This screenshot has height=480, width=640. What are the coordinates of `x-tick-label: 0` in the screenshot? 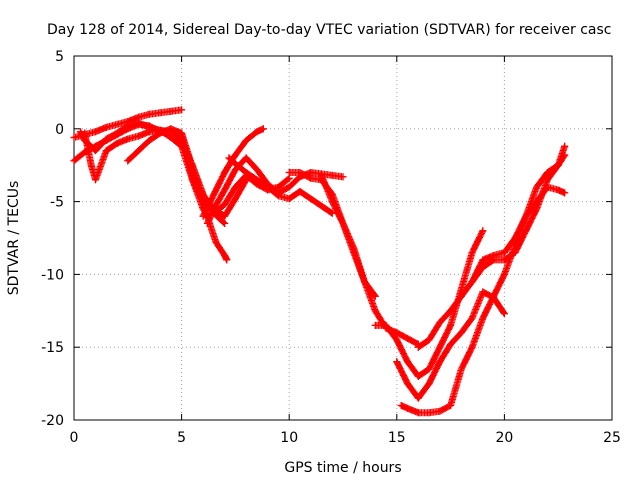 It's located at (74, 438).